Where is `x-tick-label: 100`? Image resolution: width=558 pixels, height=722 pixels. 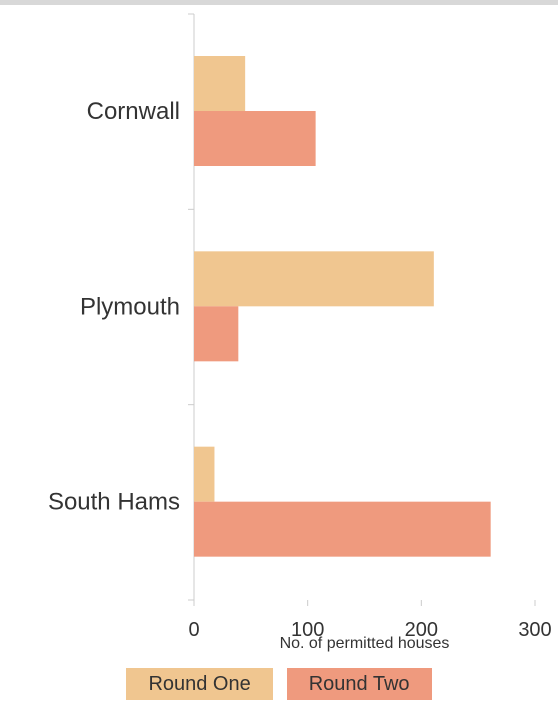 x-tick-label: 100 is located at coordinates (307, 630).